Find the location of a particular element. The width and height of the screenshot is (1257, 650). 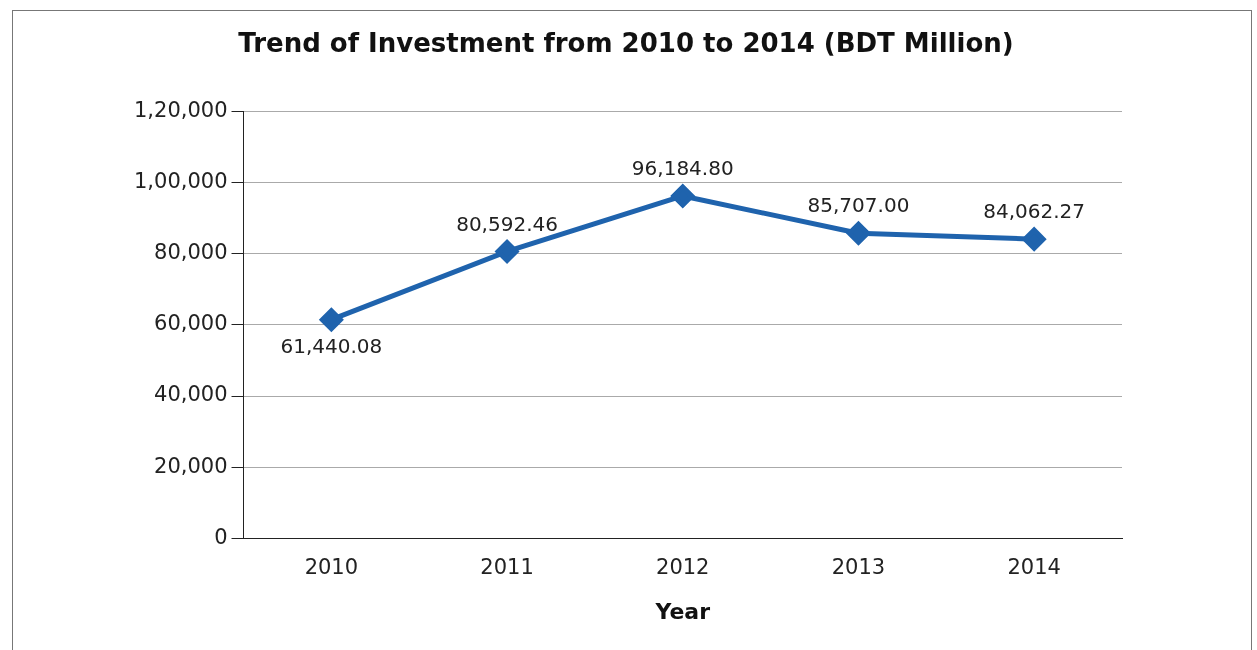

data-label: 85,707.00 is located at coordinates (858, 205).